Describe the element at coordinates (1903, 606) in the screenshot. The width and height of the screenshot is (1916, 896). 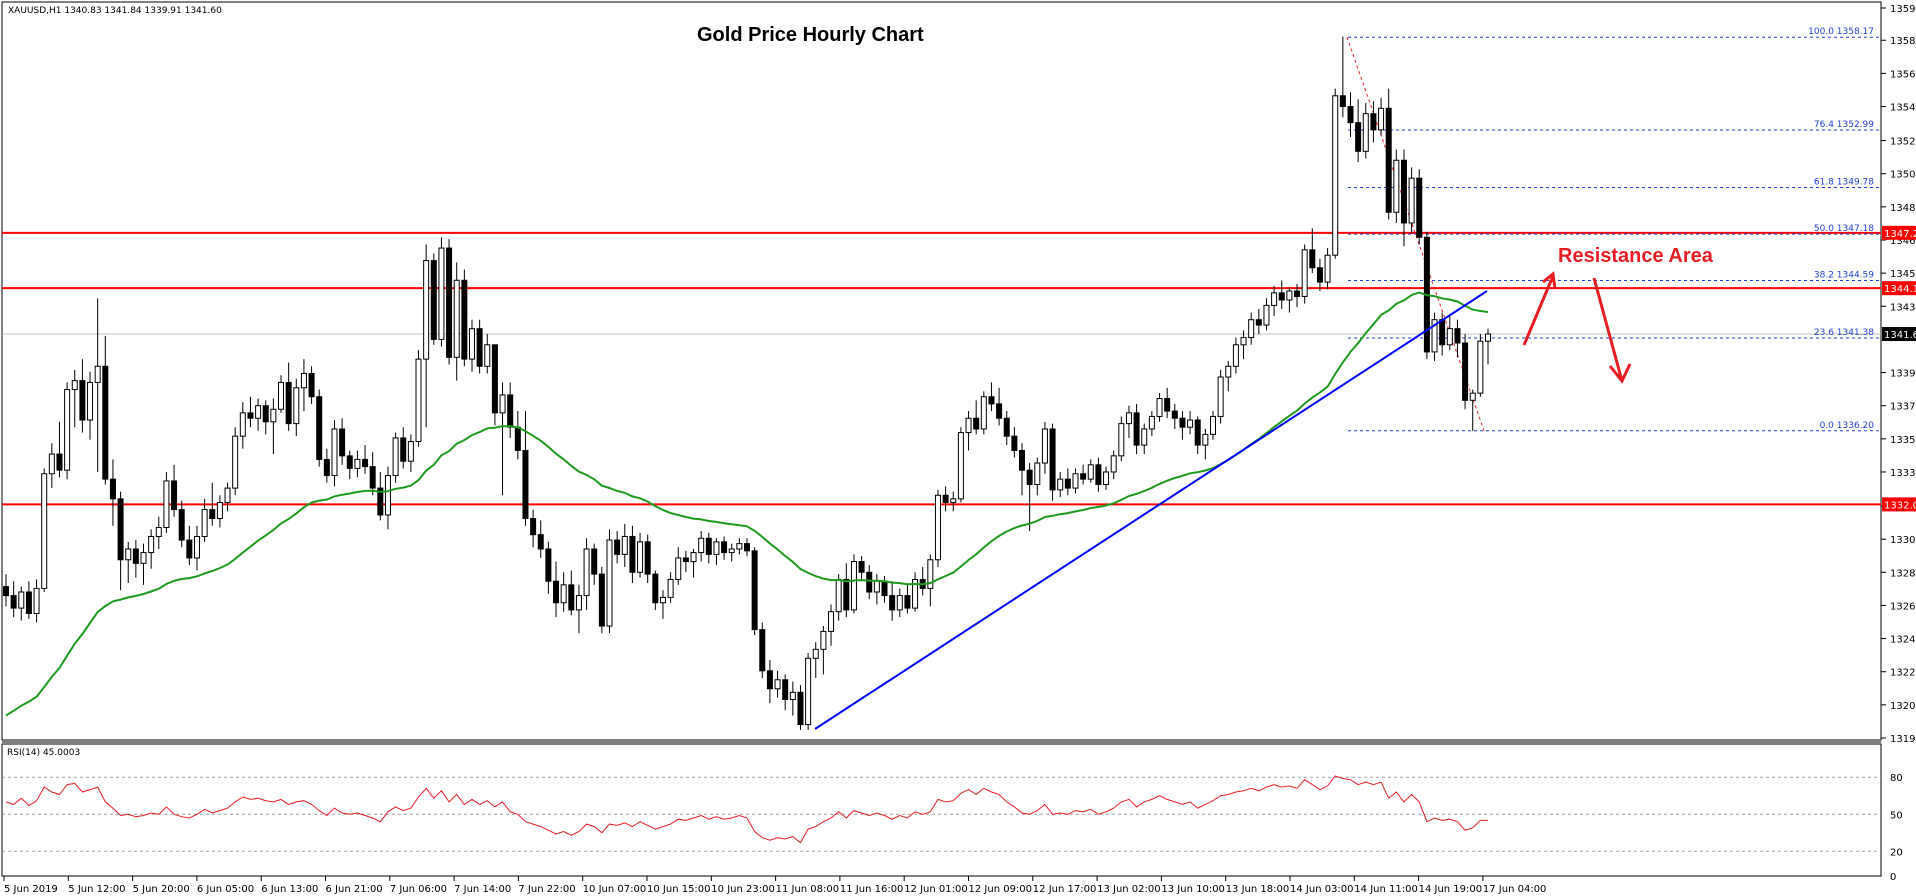
I see `y-tick-label: 1326.45` at that location.